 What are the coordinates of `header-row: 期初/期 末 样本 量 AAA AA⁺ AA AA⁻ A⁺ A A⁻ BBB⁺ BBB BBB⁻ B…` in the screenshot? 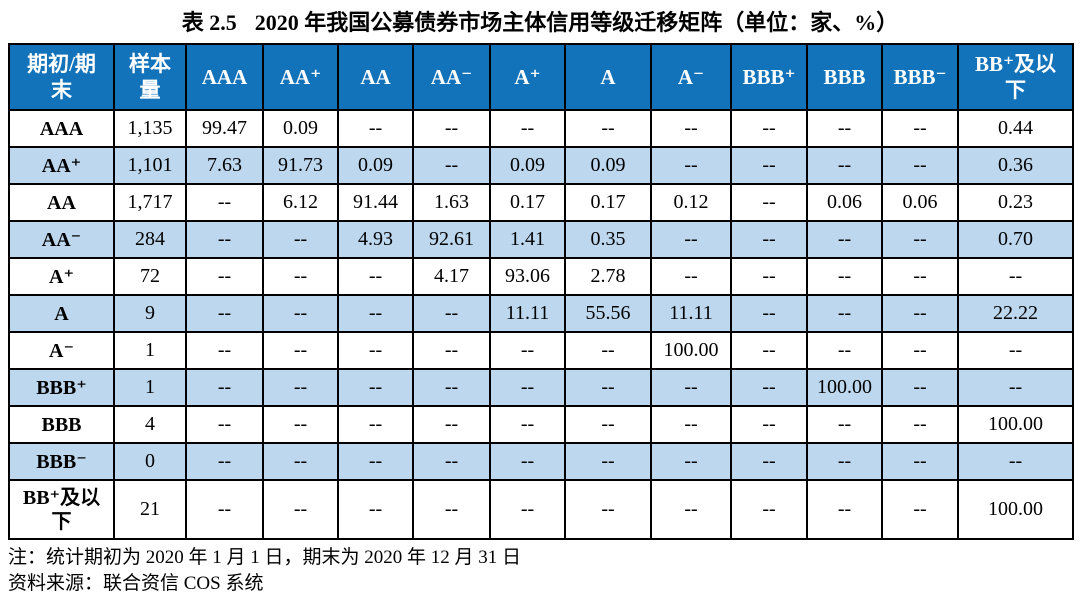 It's located at (541, 77).